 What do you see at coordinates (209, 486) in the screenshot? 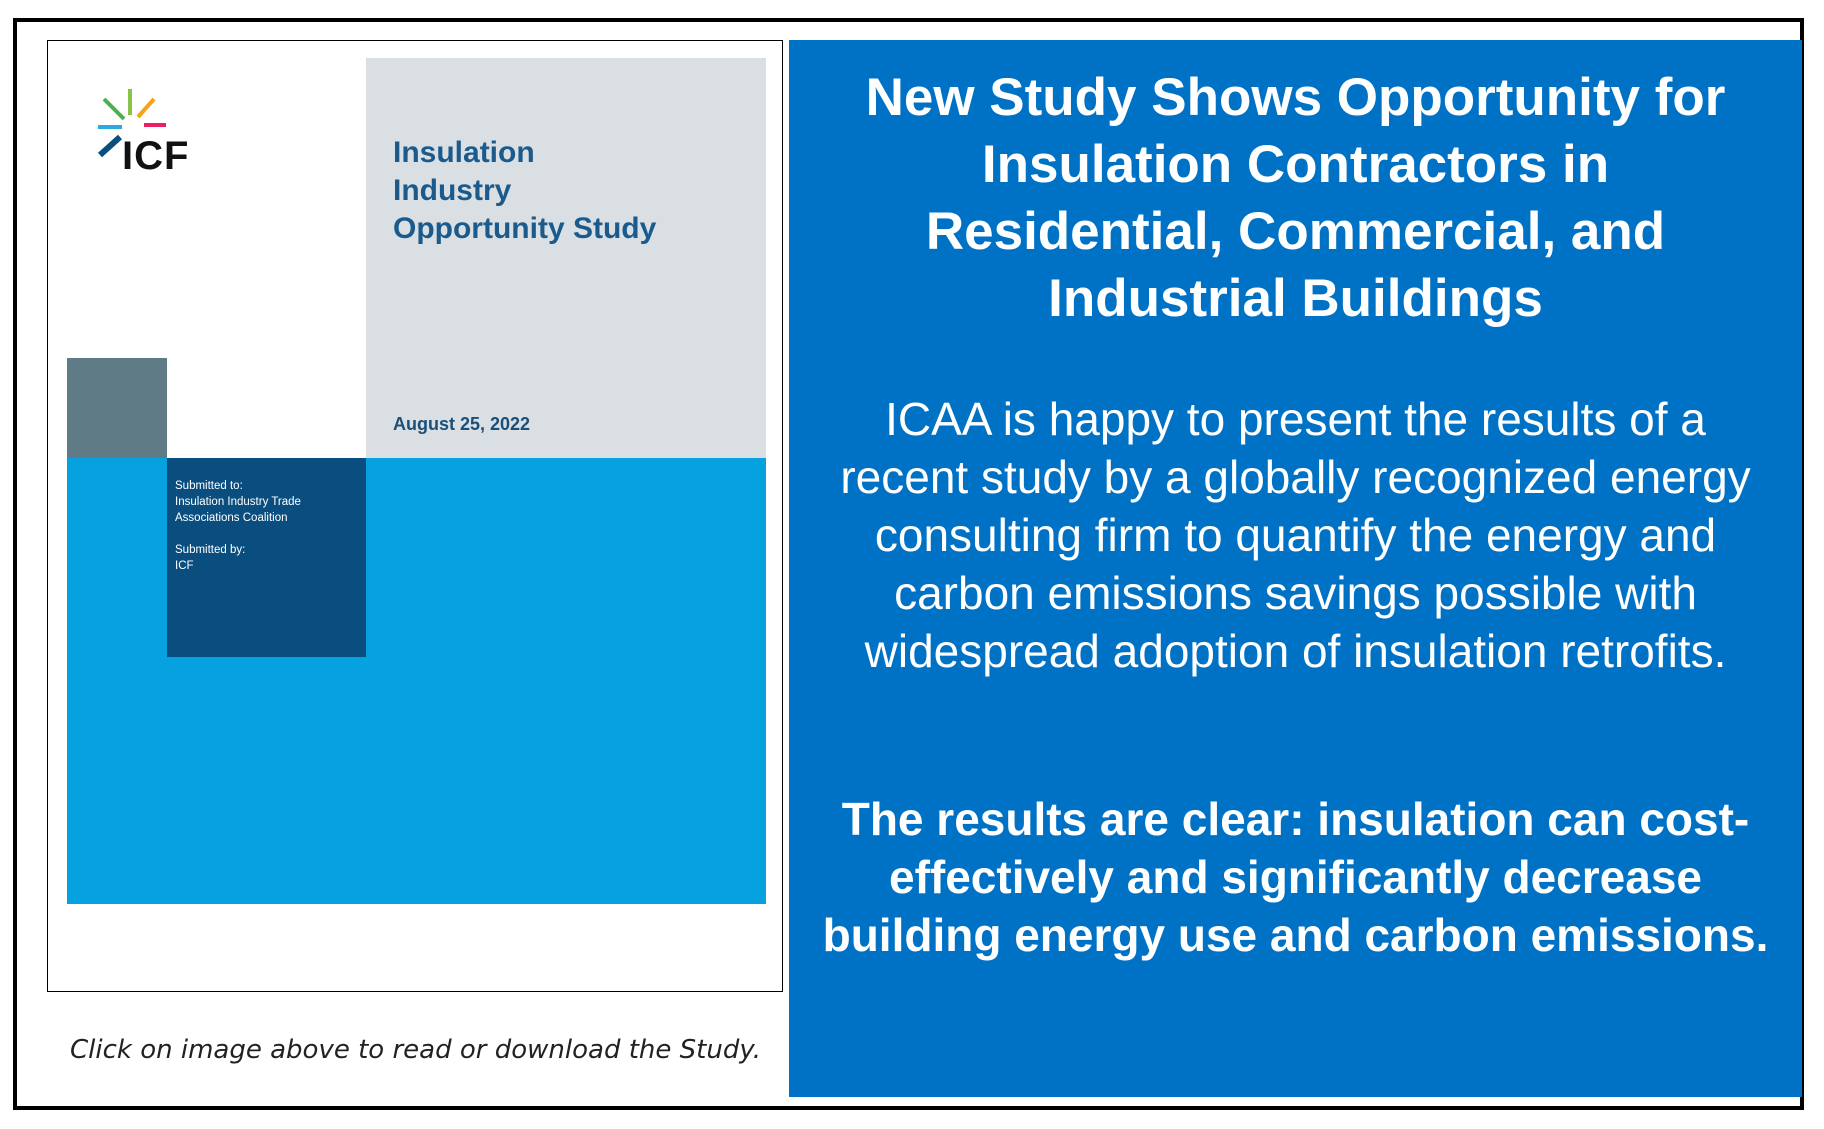
I see `submitted-to-label: Submitted to:` at bounding box center [209, 486].